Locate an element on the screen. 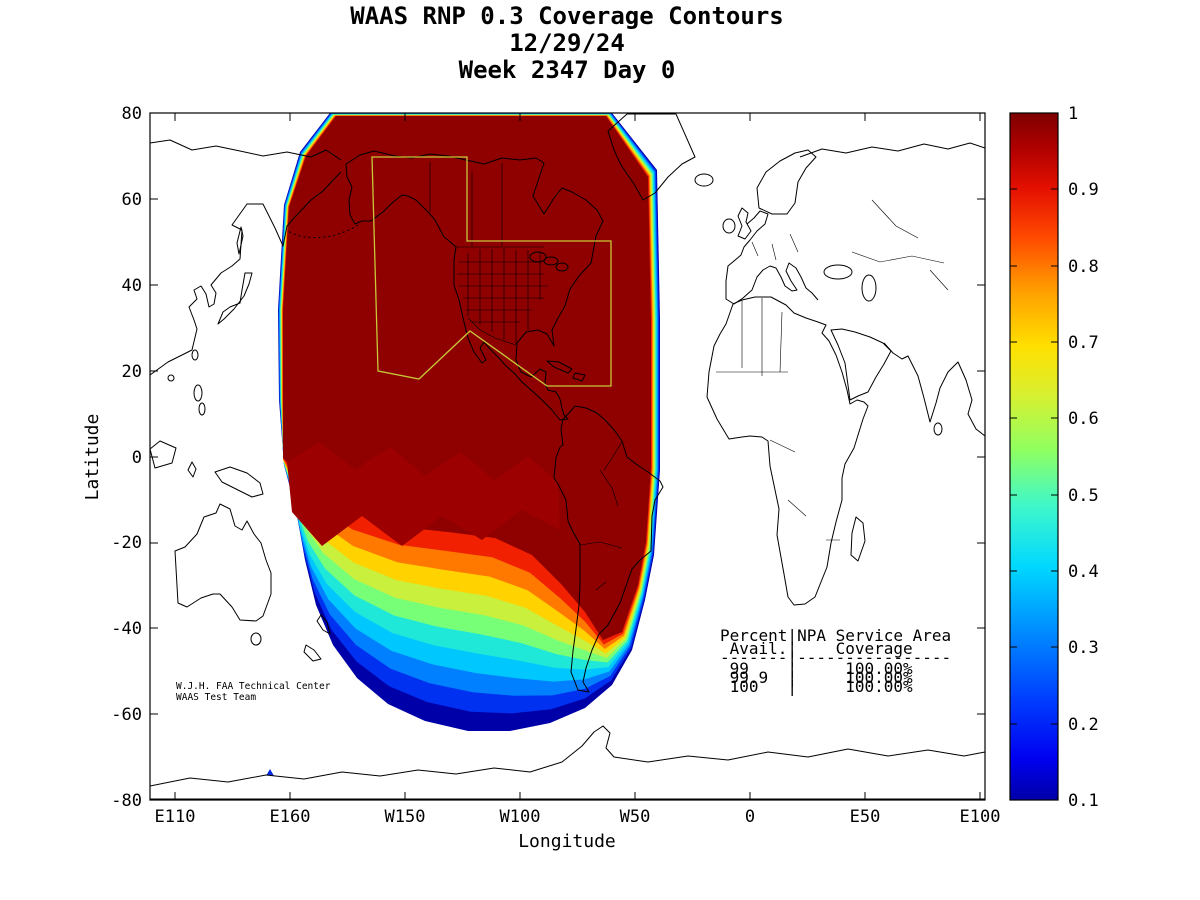 The height and width of the screenshot is (900, 1200). colorbar-tick-label: 0.6 is located at coordinates (1083, 419).